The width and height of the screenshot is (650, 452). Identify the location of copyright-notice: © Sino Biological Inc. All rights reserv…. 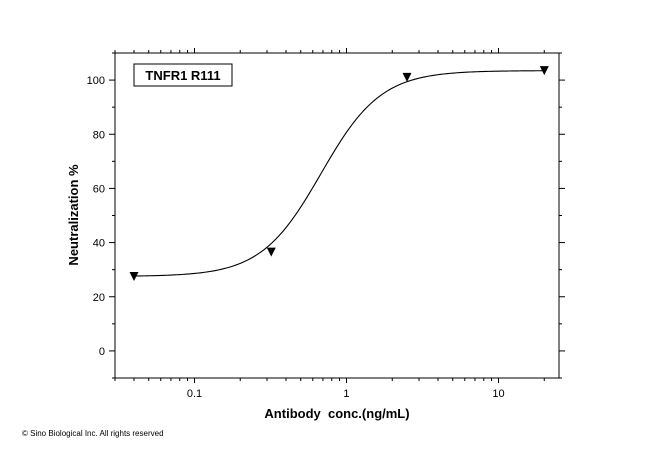
(93, 433).